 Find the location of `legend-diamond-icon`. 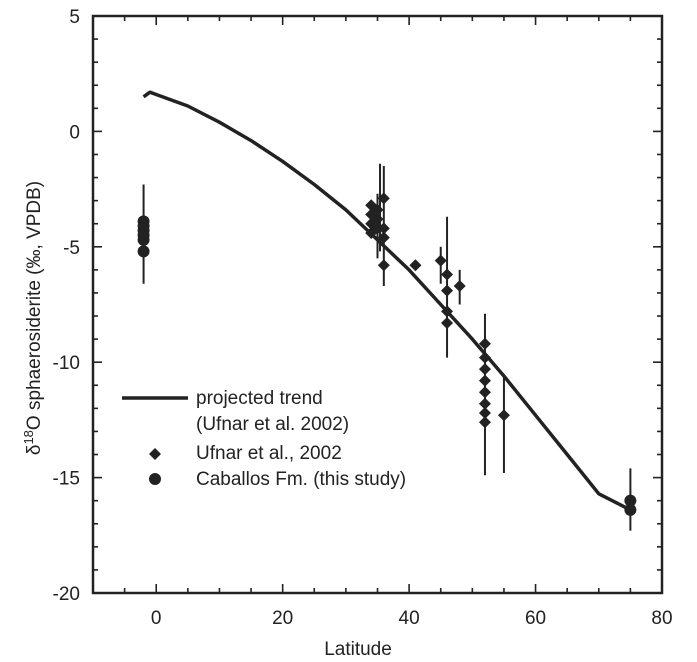

legend-diamond-icon is located at coordinates (155, 454).